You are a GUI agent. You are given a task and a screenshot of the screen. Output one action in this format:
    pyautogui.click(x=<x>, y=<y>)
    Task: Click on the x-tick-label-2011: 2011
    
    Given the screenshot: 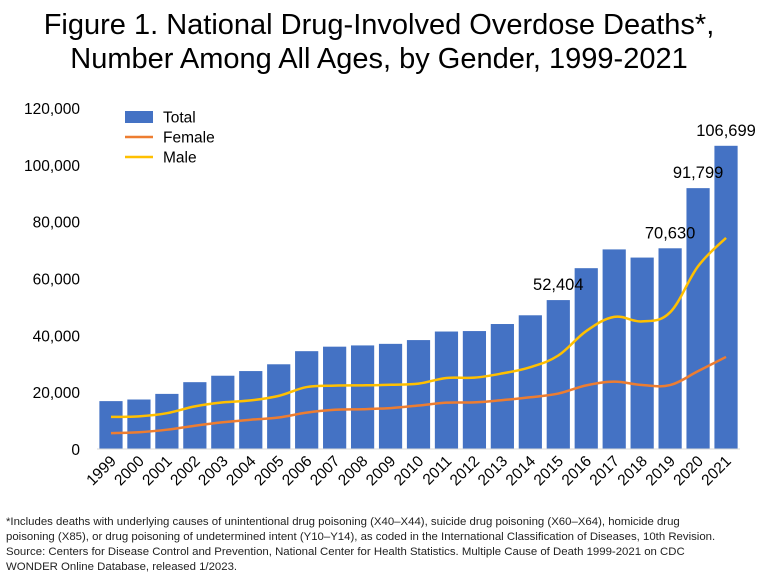 What is the action you would take?
    pyautogui.click(x=438, y=471)
    